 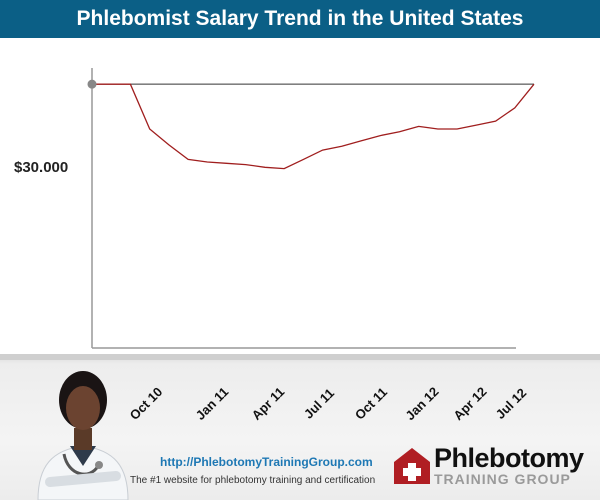 What do you see at coordinates (502, 479) in the screenshot?
I see `logo-subtitle: TRAINING GROUP` at bounding box center [502, 479].